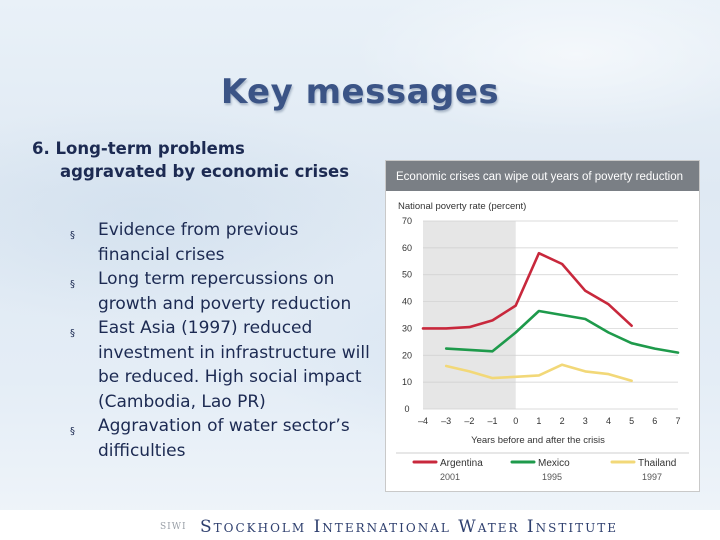 The width and height of the screenshot is (720, 540). What do you see at coordinates (407, 275) in the screenshot?
I see `y-tick-label: 50` at bounding box center [407, 275].